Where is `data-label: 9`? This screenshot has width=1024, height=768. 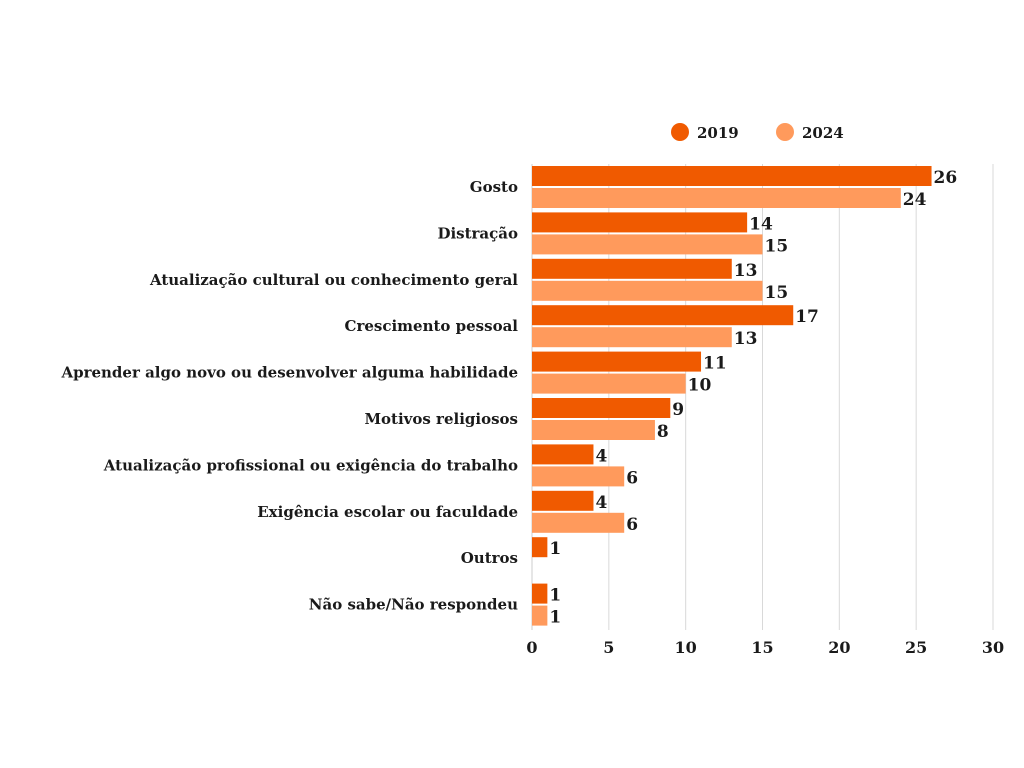
data-label: 9 is located at coordinates (678, 410).